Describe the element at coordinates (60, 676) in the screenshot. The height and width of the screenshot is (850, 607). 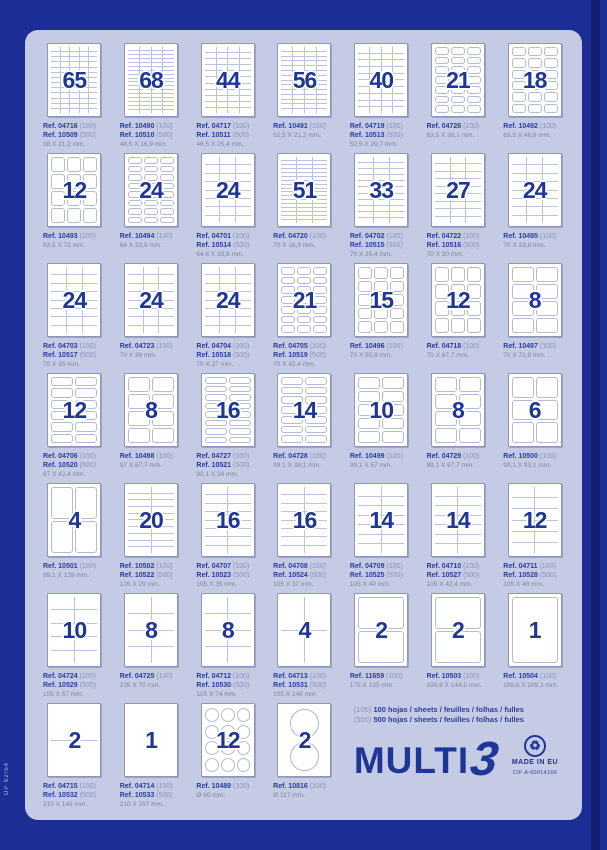
I see `ref-number: Ref. 04724` at that location.